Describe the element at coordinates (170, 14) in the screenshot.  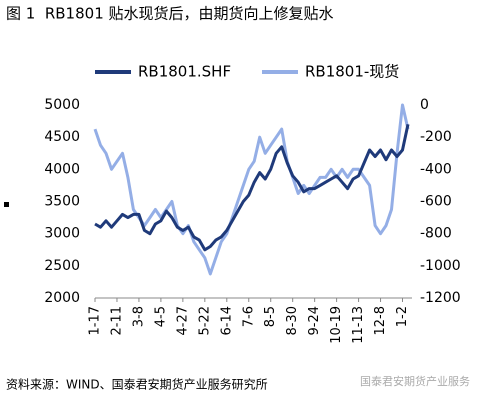
I see `chart-title: 图 1 RB1801 贴水现货后，由期货向上修复贴水` at that location.